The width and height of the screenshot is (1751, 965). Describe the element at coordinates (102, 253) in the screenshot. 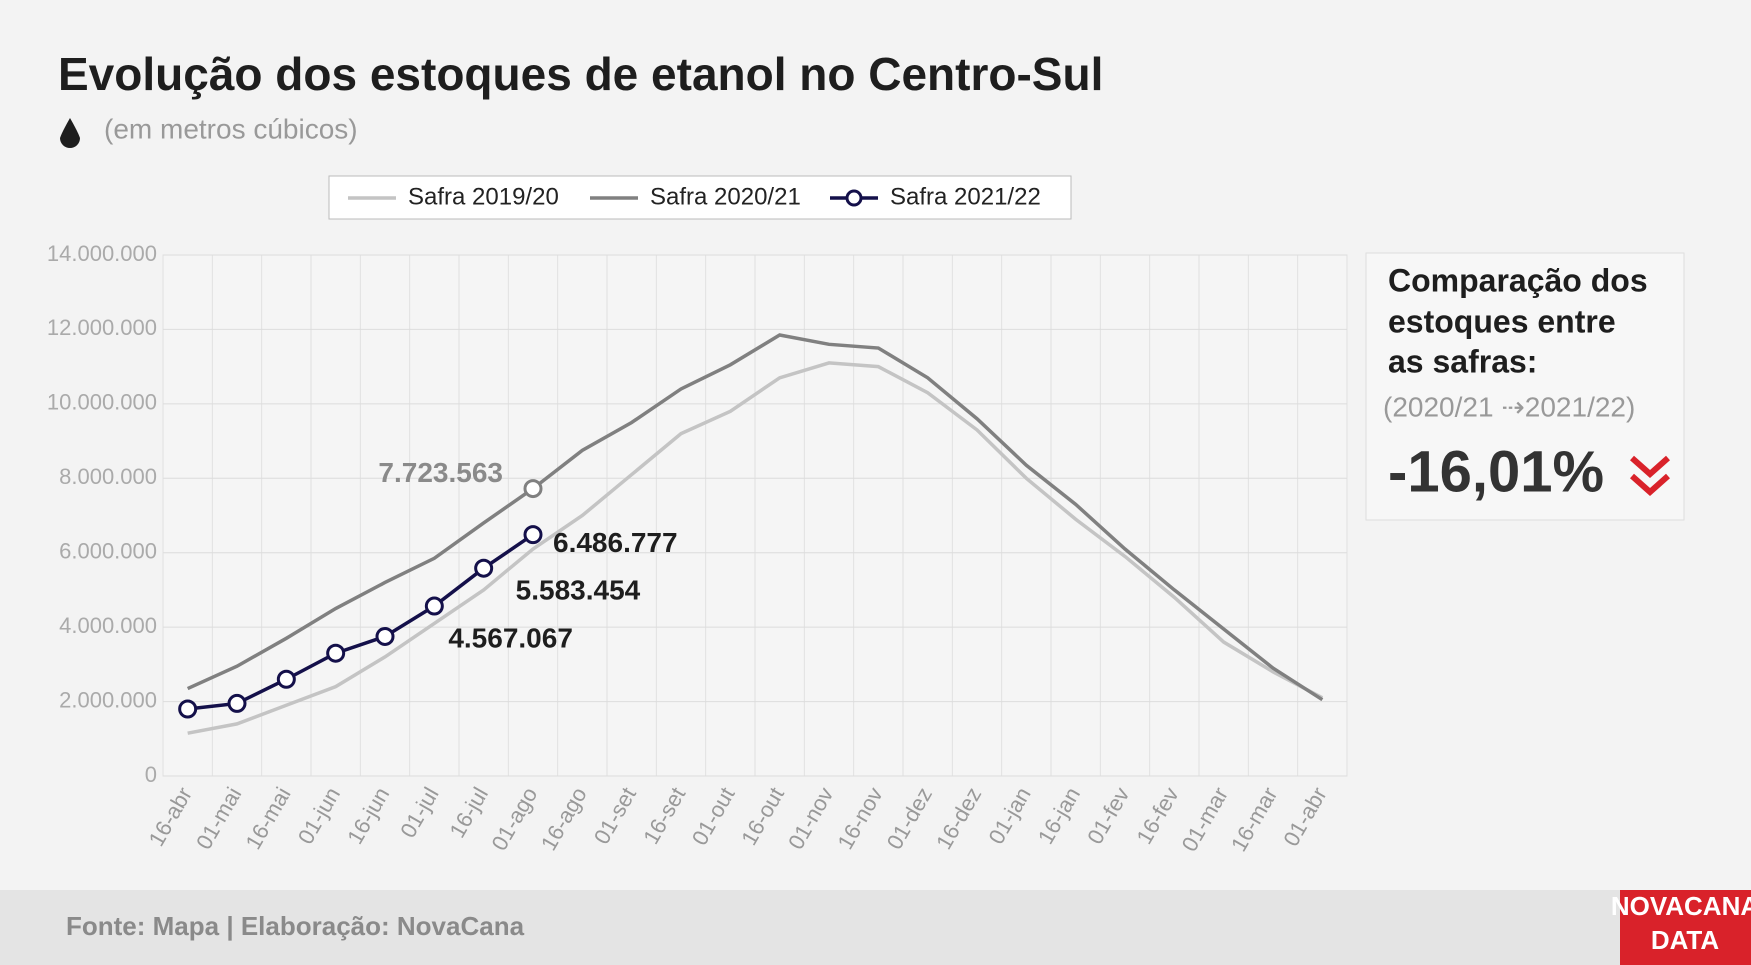

I see `y-tick-label: 14.000.000` at that location.